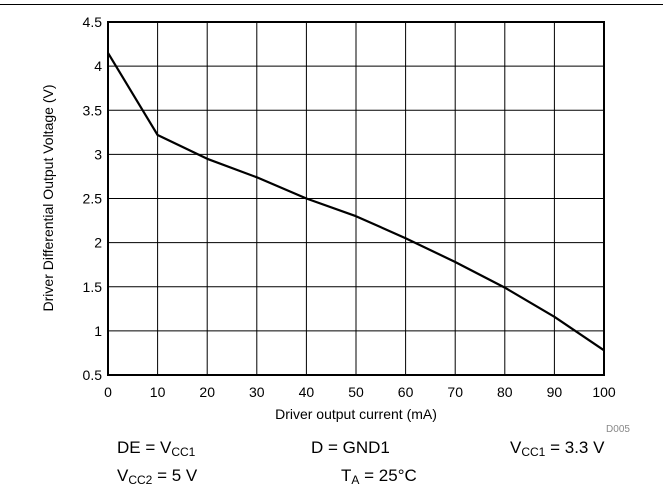 This screenshot has height=491, width=663. Describe the element at coordinates (157, 476) in the screenshot. I see `condition-vcc2: VCC2 = 5 V` at that location.